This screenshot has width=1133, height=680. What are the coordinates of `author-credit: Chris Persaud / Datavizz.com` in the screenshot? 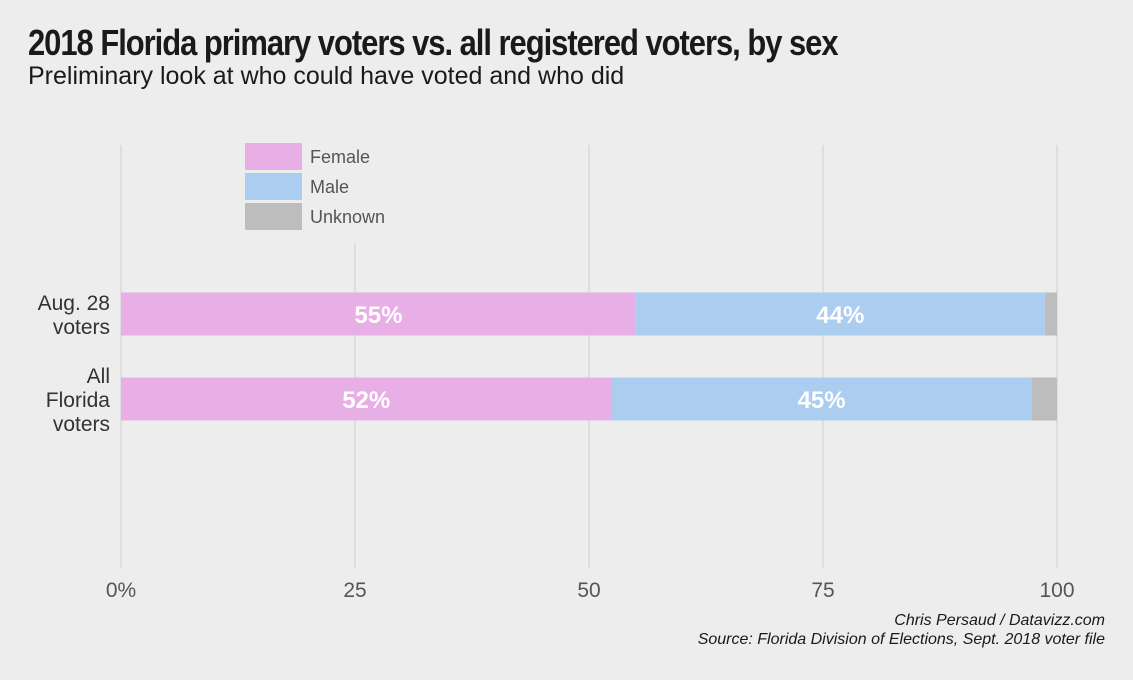 It's located at (999, 620).